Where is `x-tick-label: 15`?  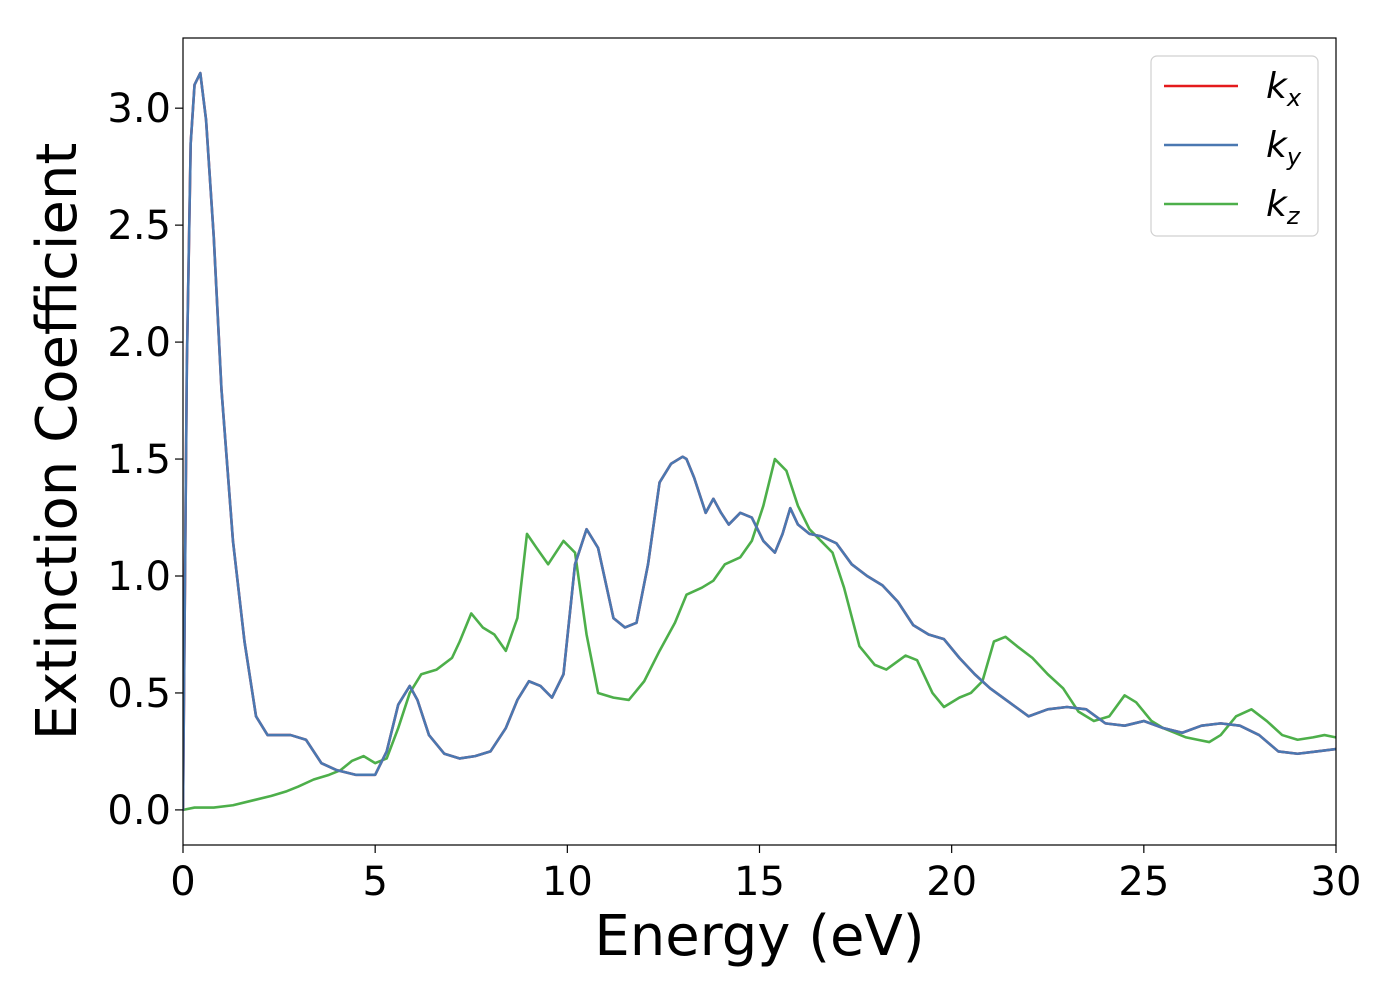
x-tick-label: 15 is located at coordinates (759, 882).